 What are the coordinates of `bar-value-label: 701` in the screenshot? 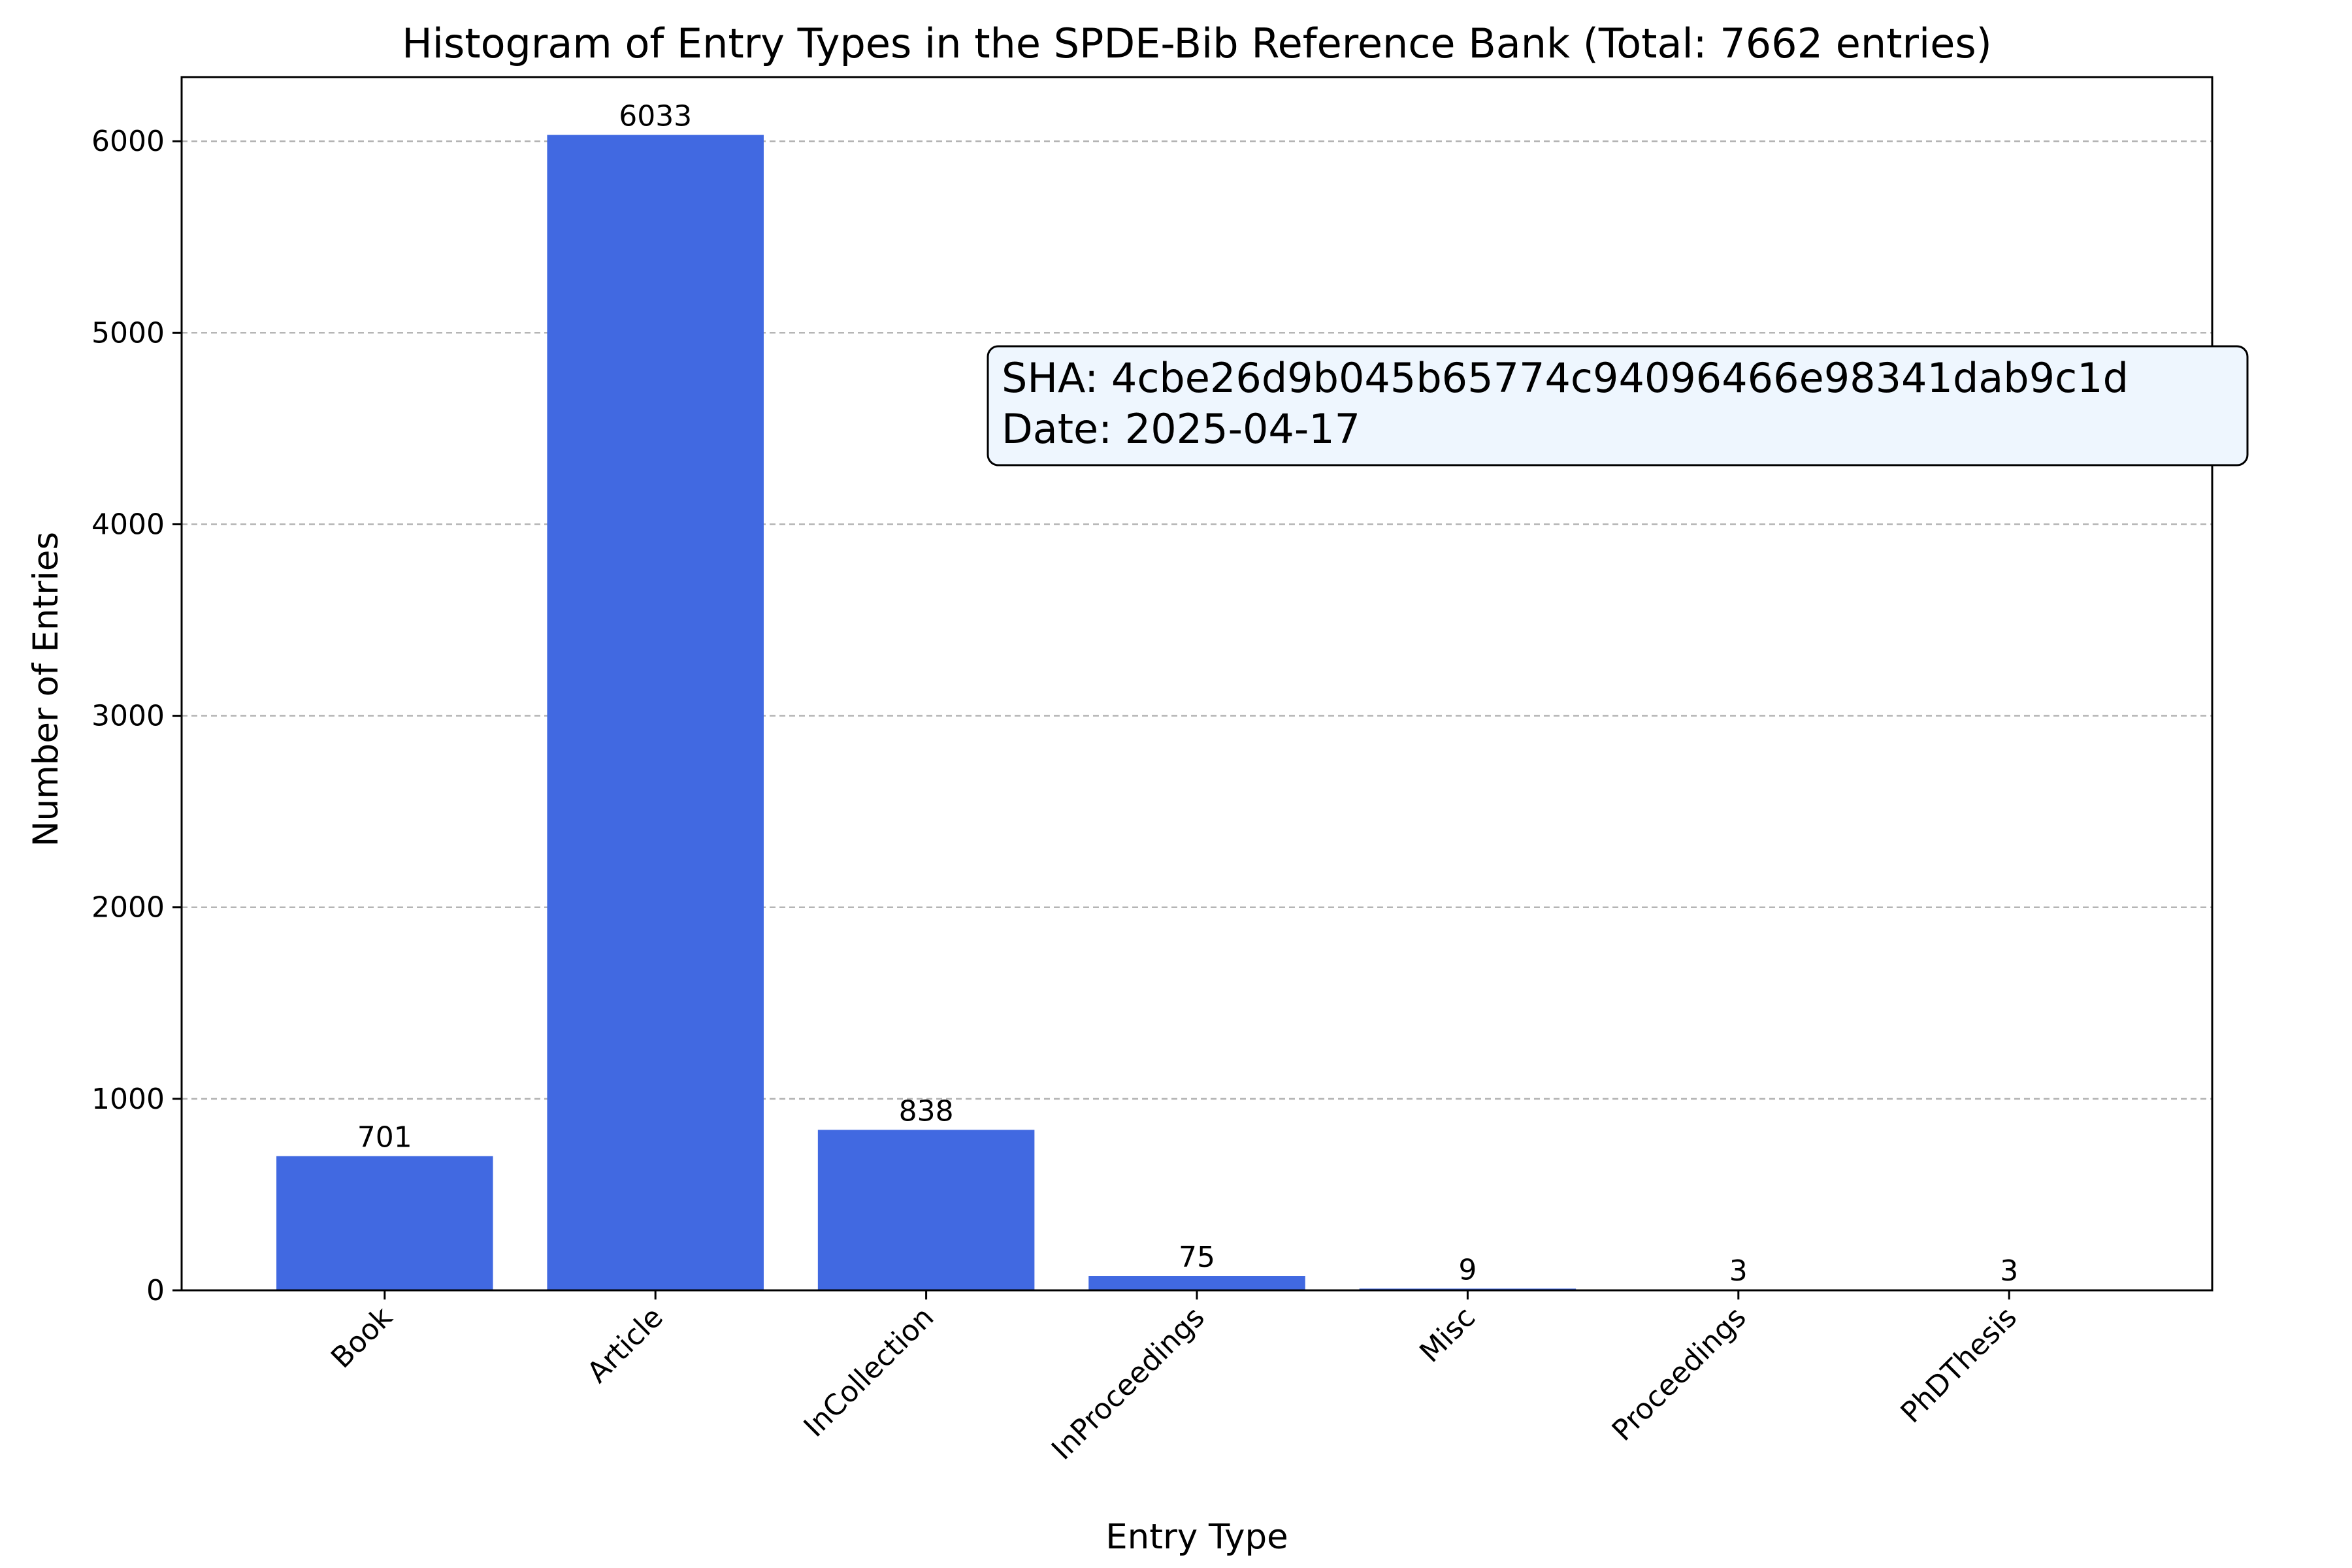 It's located at (384, 1137).